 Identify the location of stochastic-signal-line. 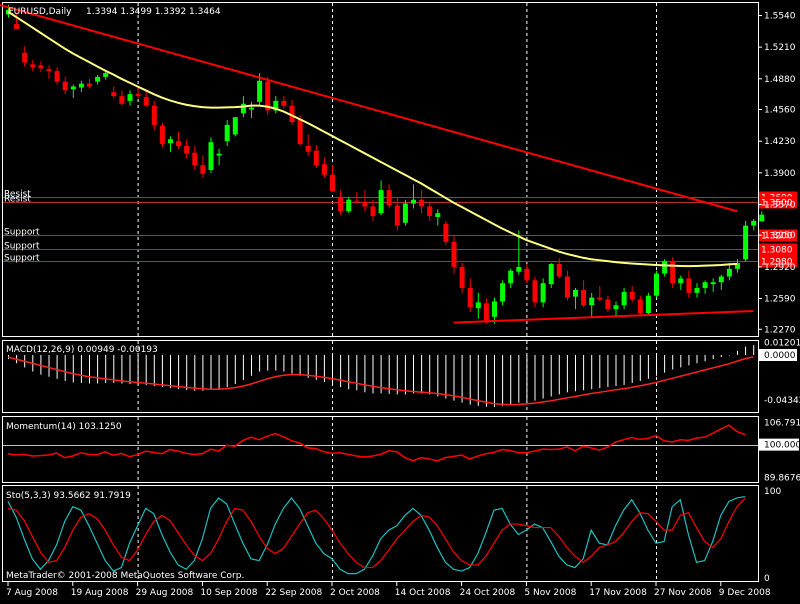
(376, 533).